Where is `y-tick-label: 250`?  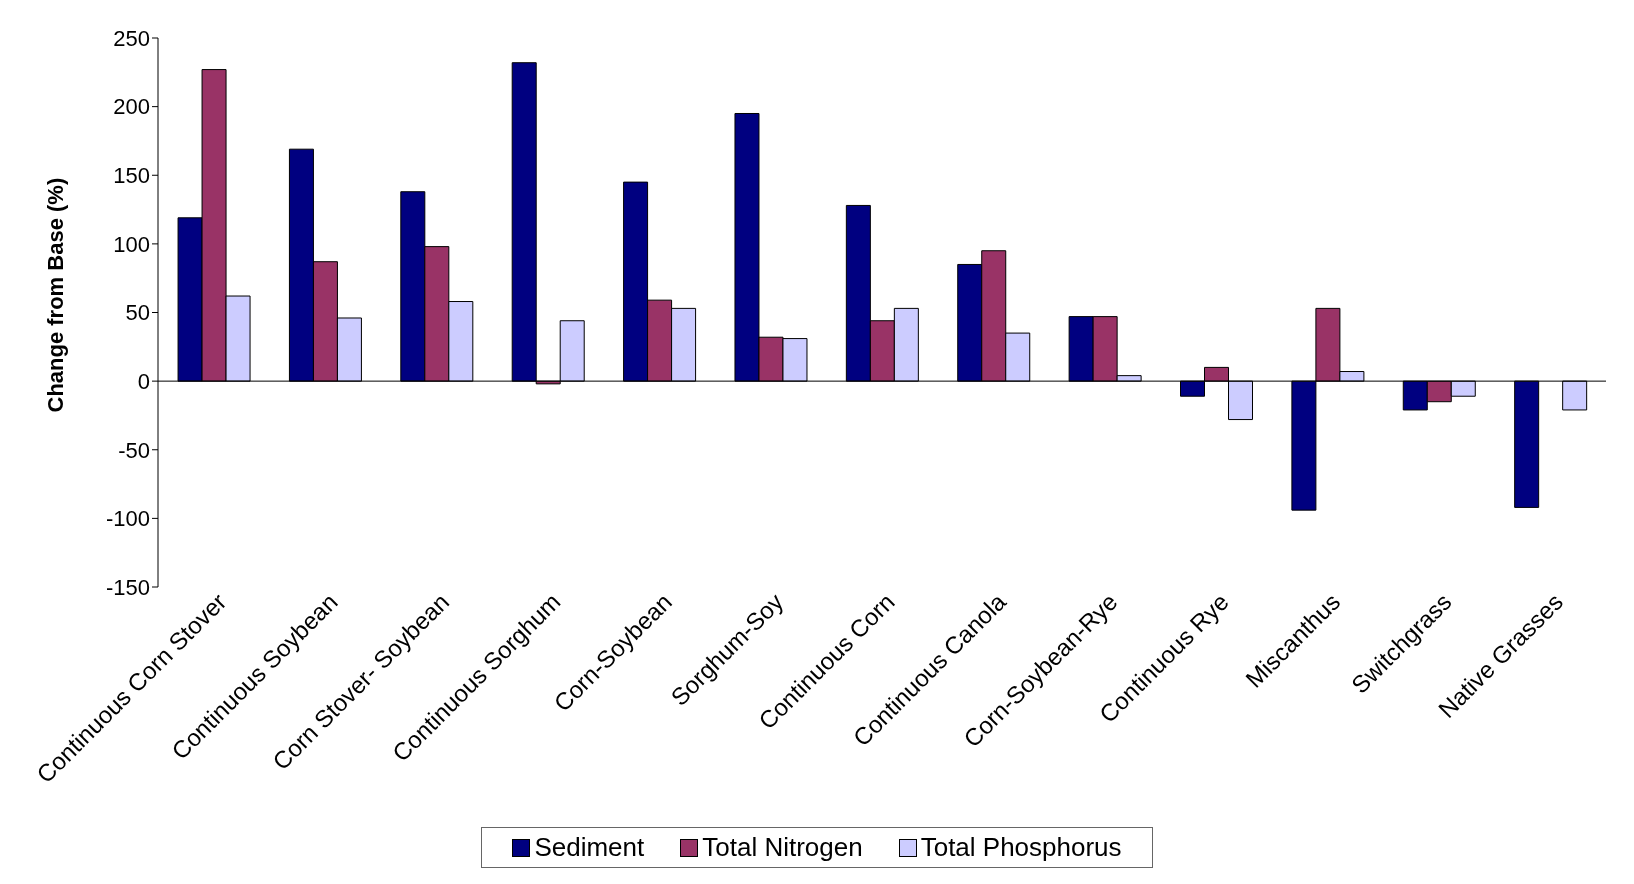 y-tick-label: 250 is located at coordinates (131, 38).